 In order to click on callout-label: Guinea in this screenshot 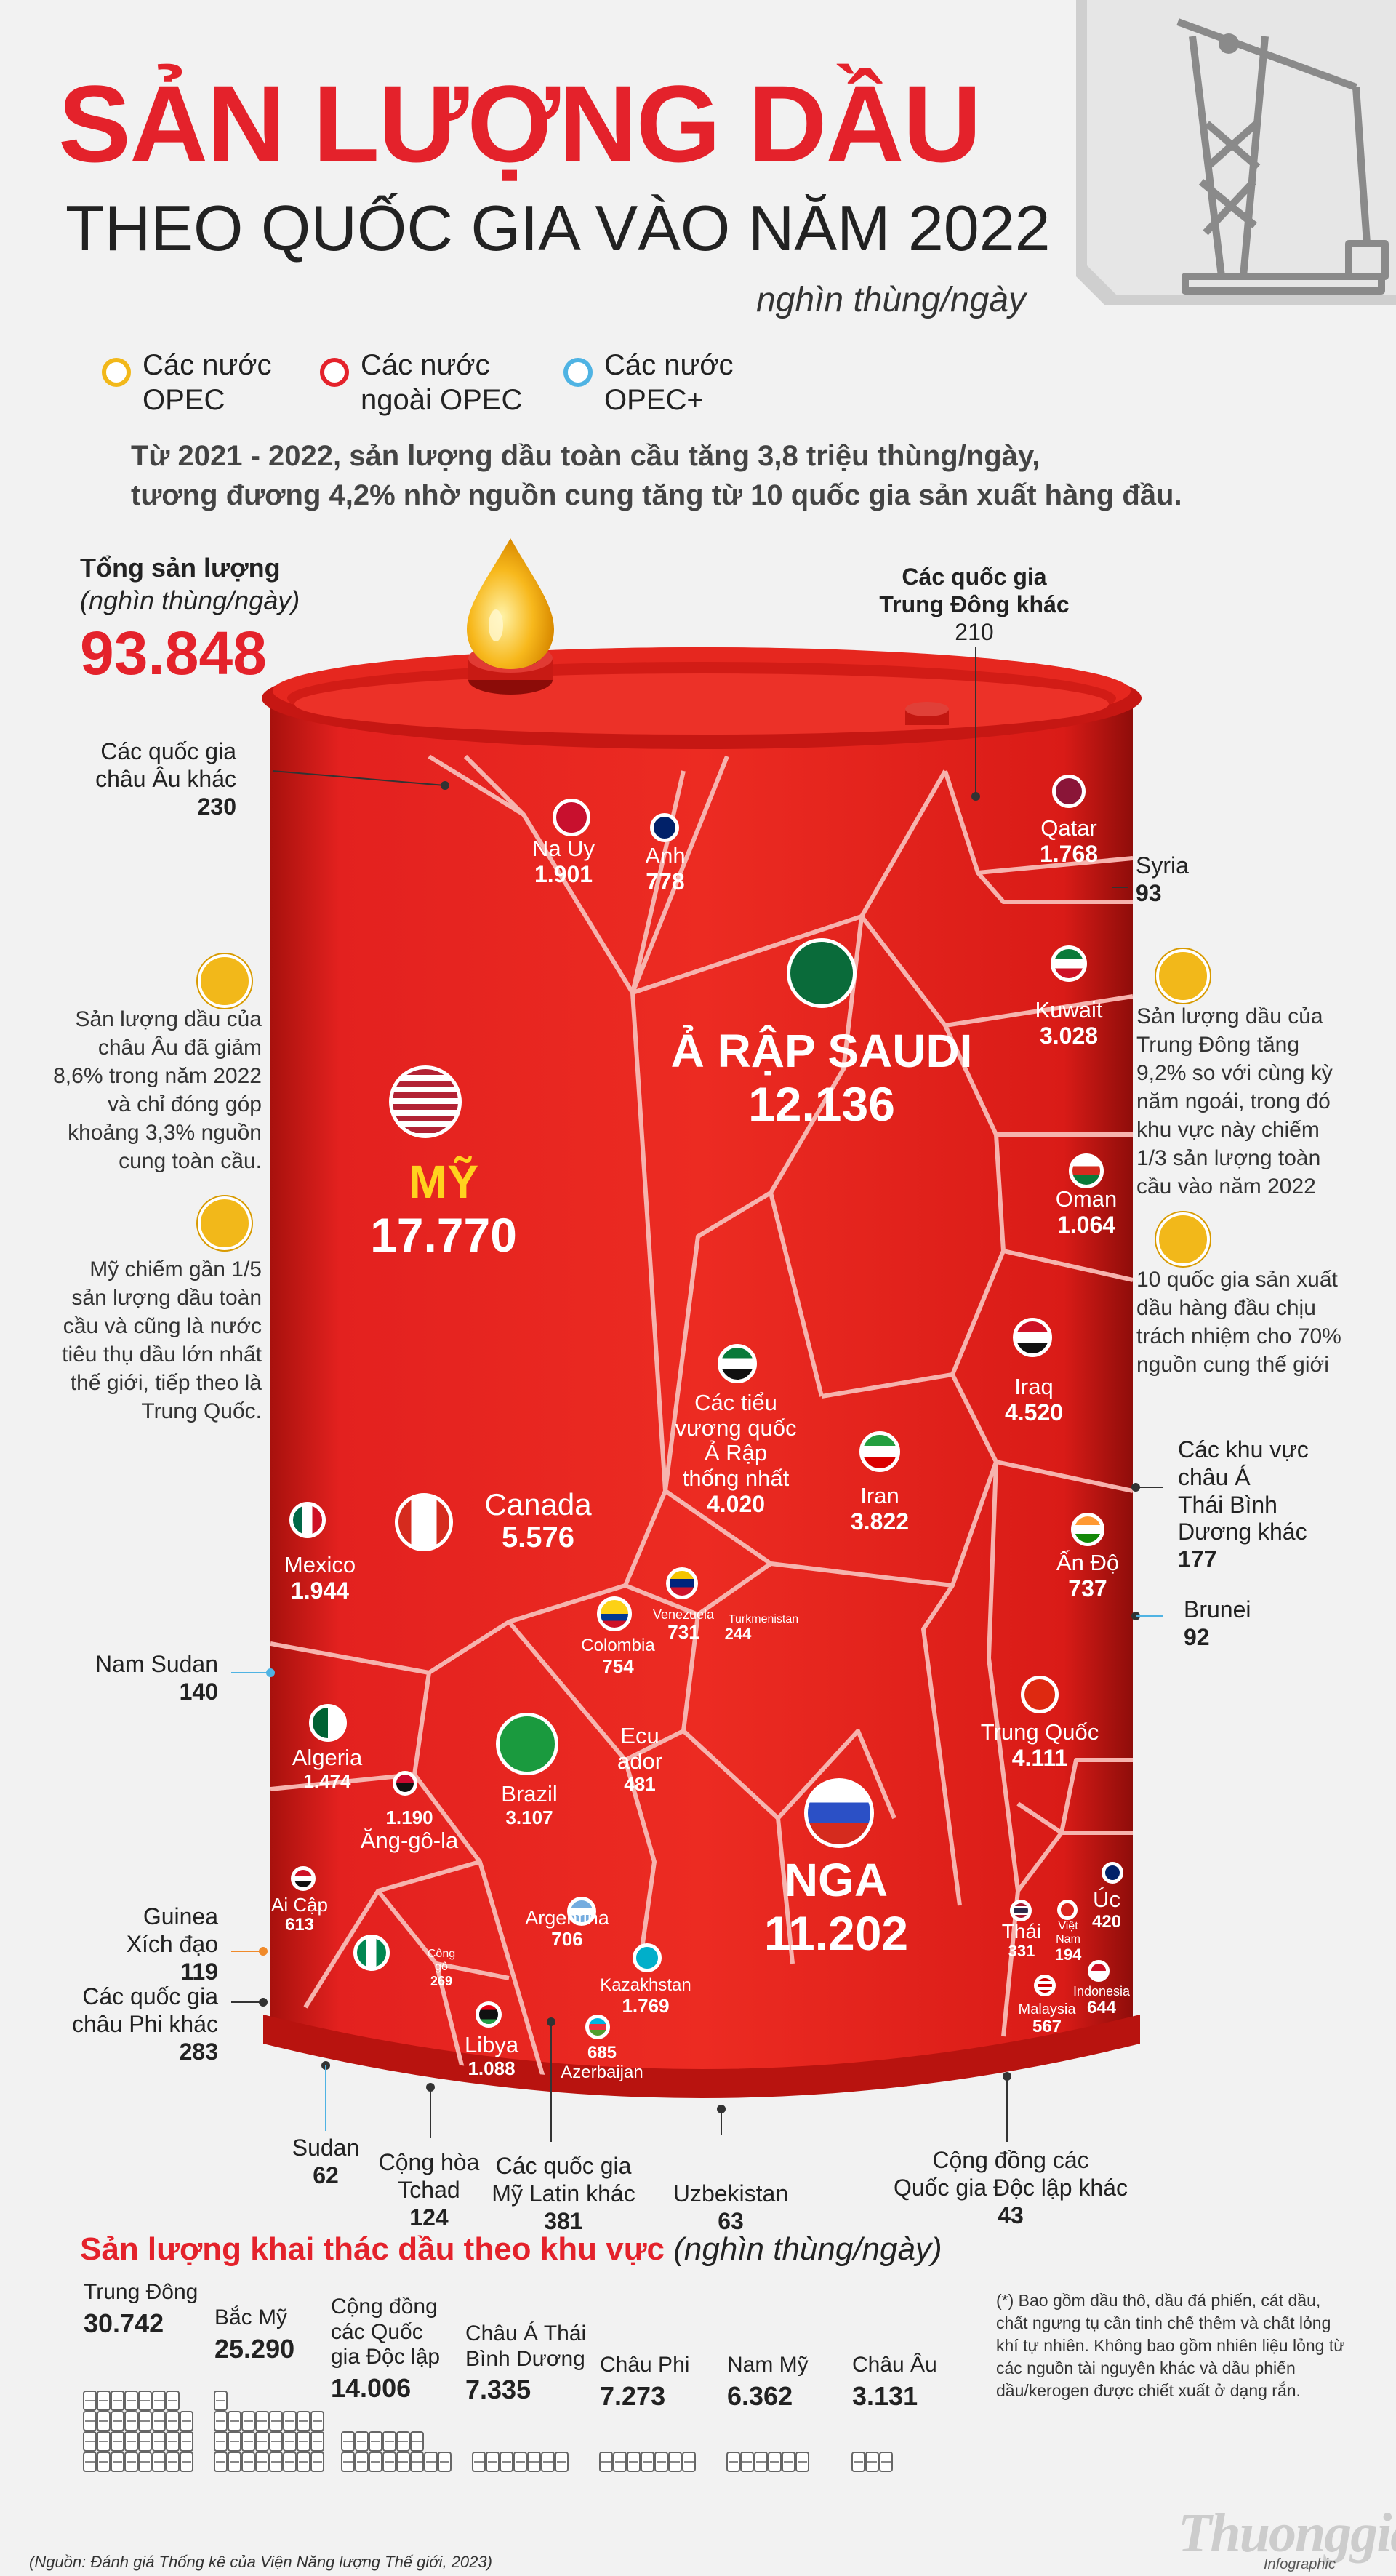, I will do `click(180, 1916)`.